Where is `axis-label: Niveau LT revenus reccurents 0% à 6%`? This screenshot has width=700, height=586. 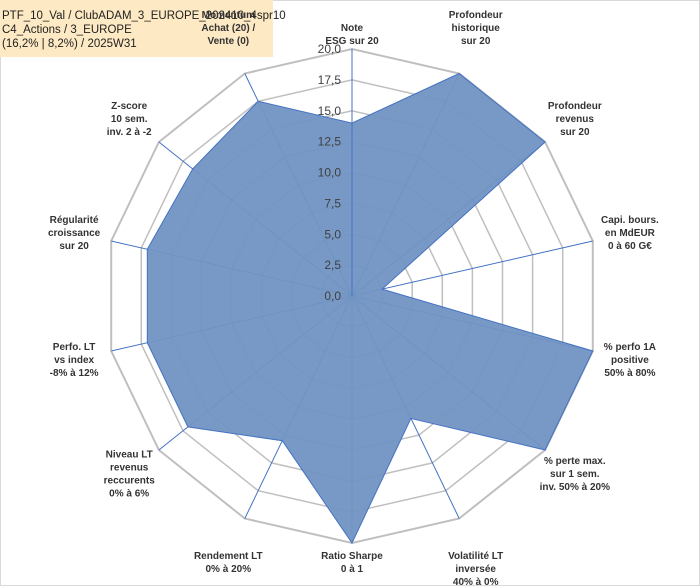 axis-label: Niveau LT revenus reccurents 0% à 6% is located at coordinates (130, 475).